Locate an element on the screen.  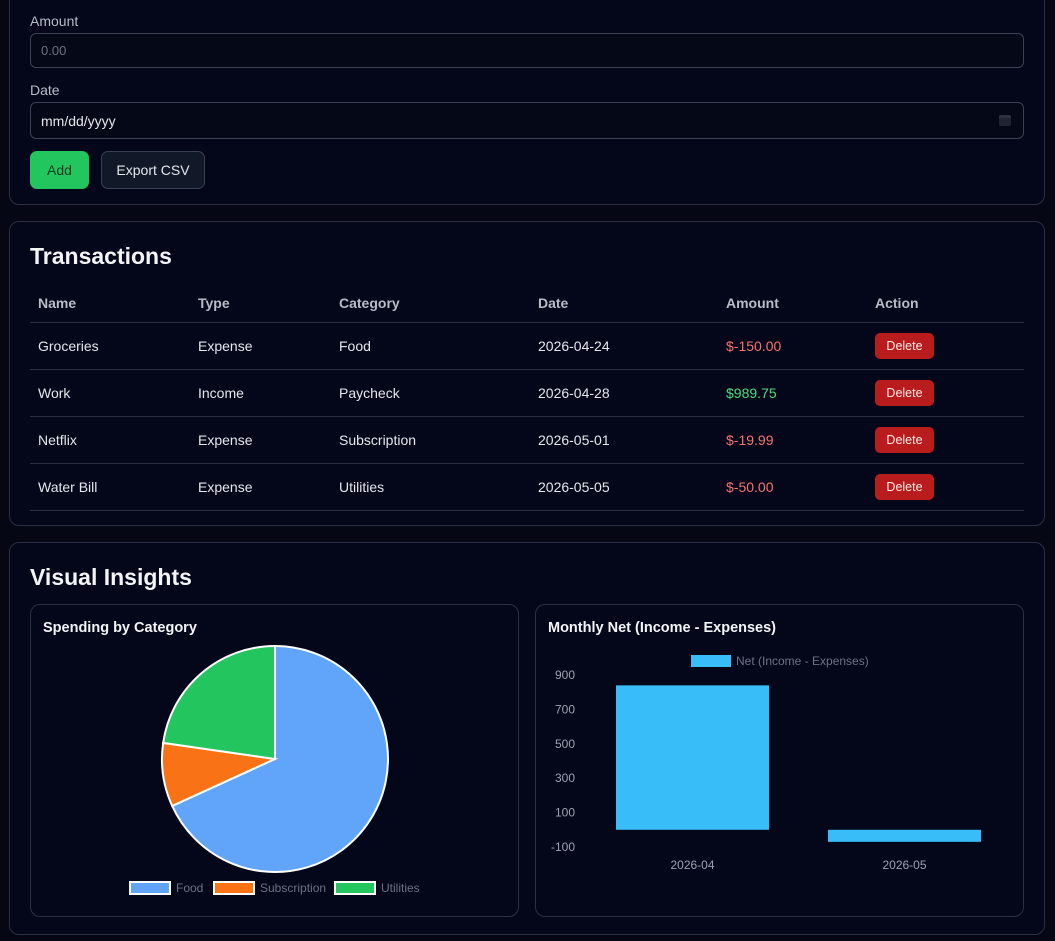
pie-chart-canvas: Food Subscription Utilities is located at coordinates (274, 769).